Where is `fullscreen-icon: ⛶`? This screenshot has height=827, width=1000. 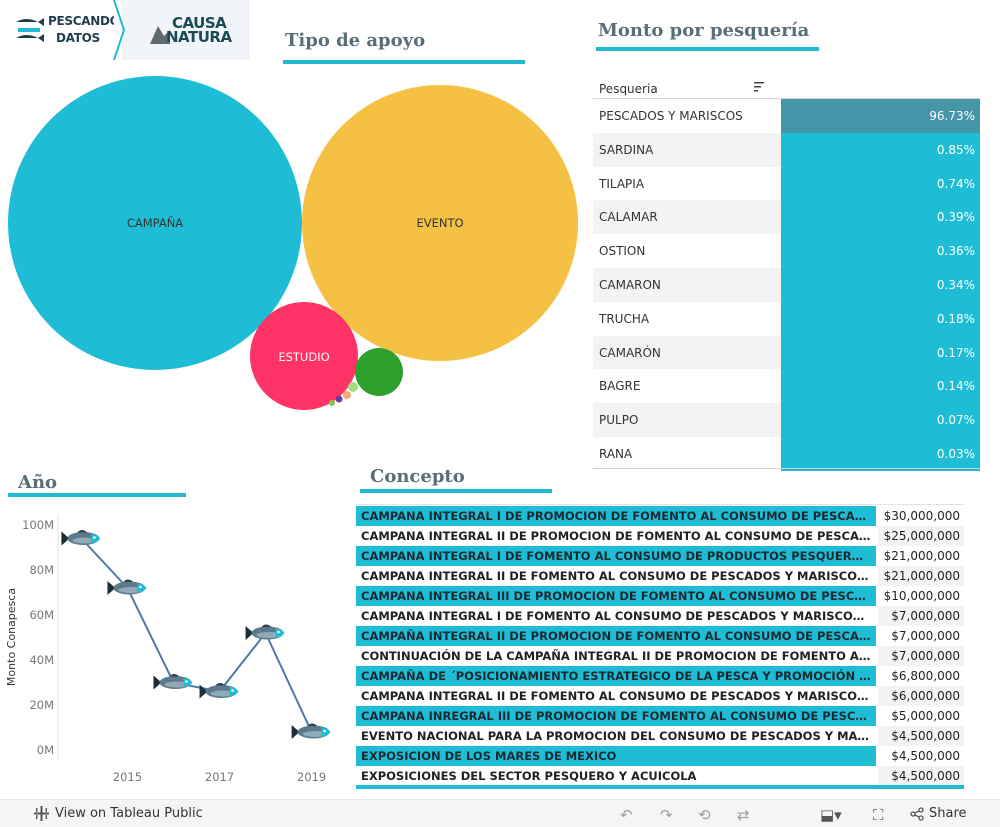
fullscreen-icon: ⛶ is located at coordinates (878, 815).